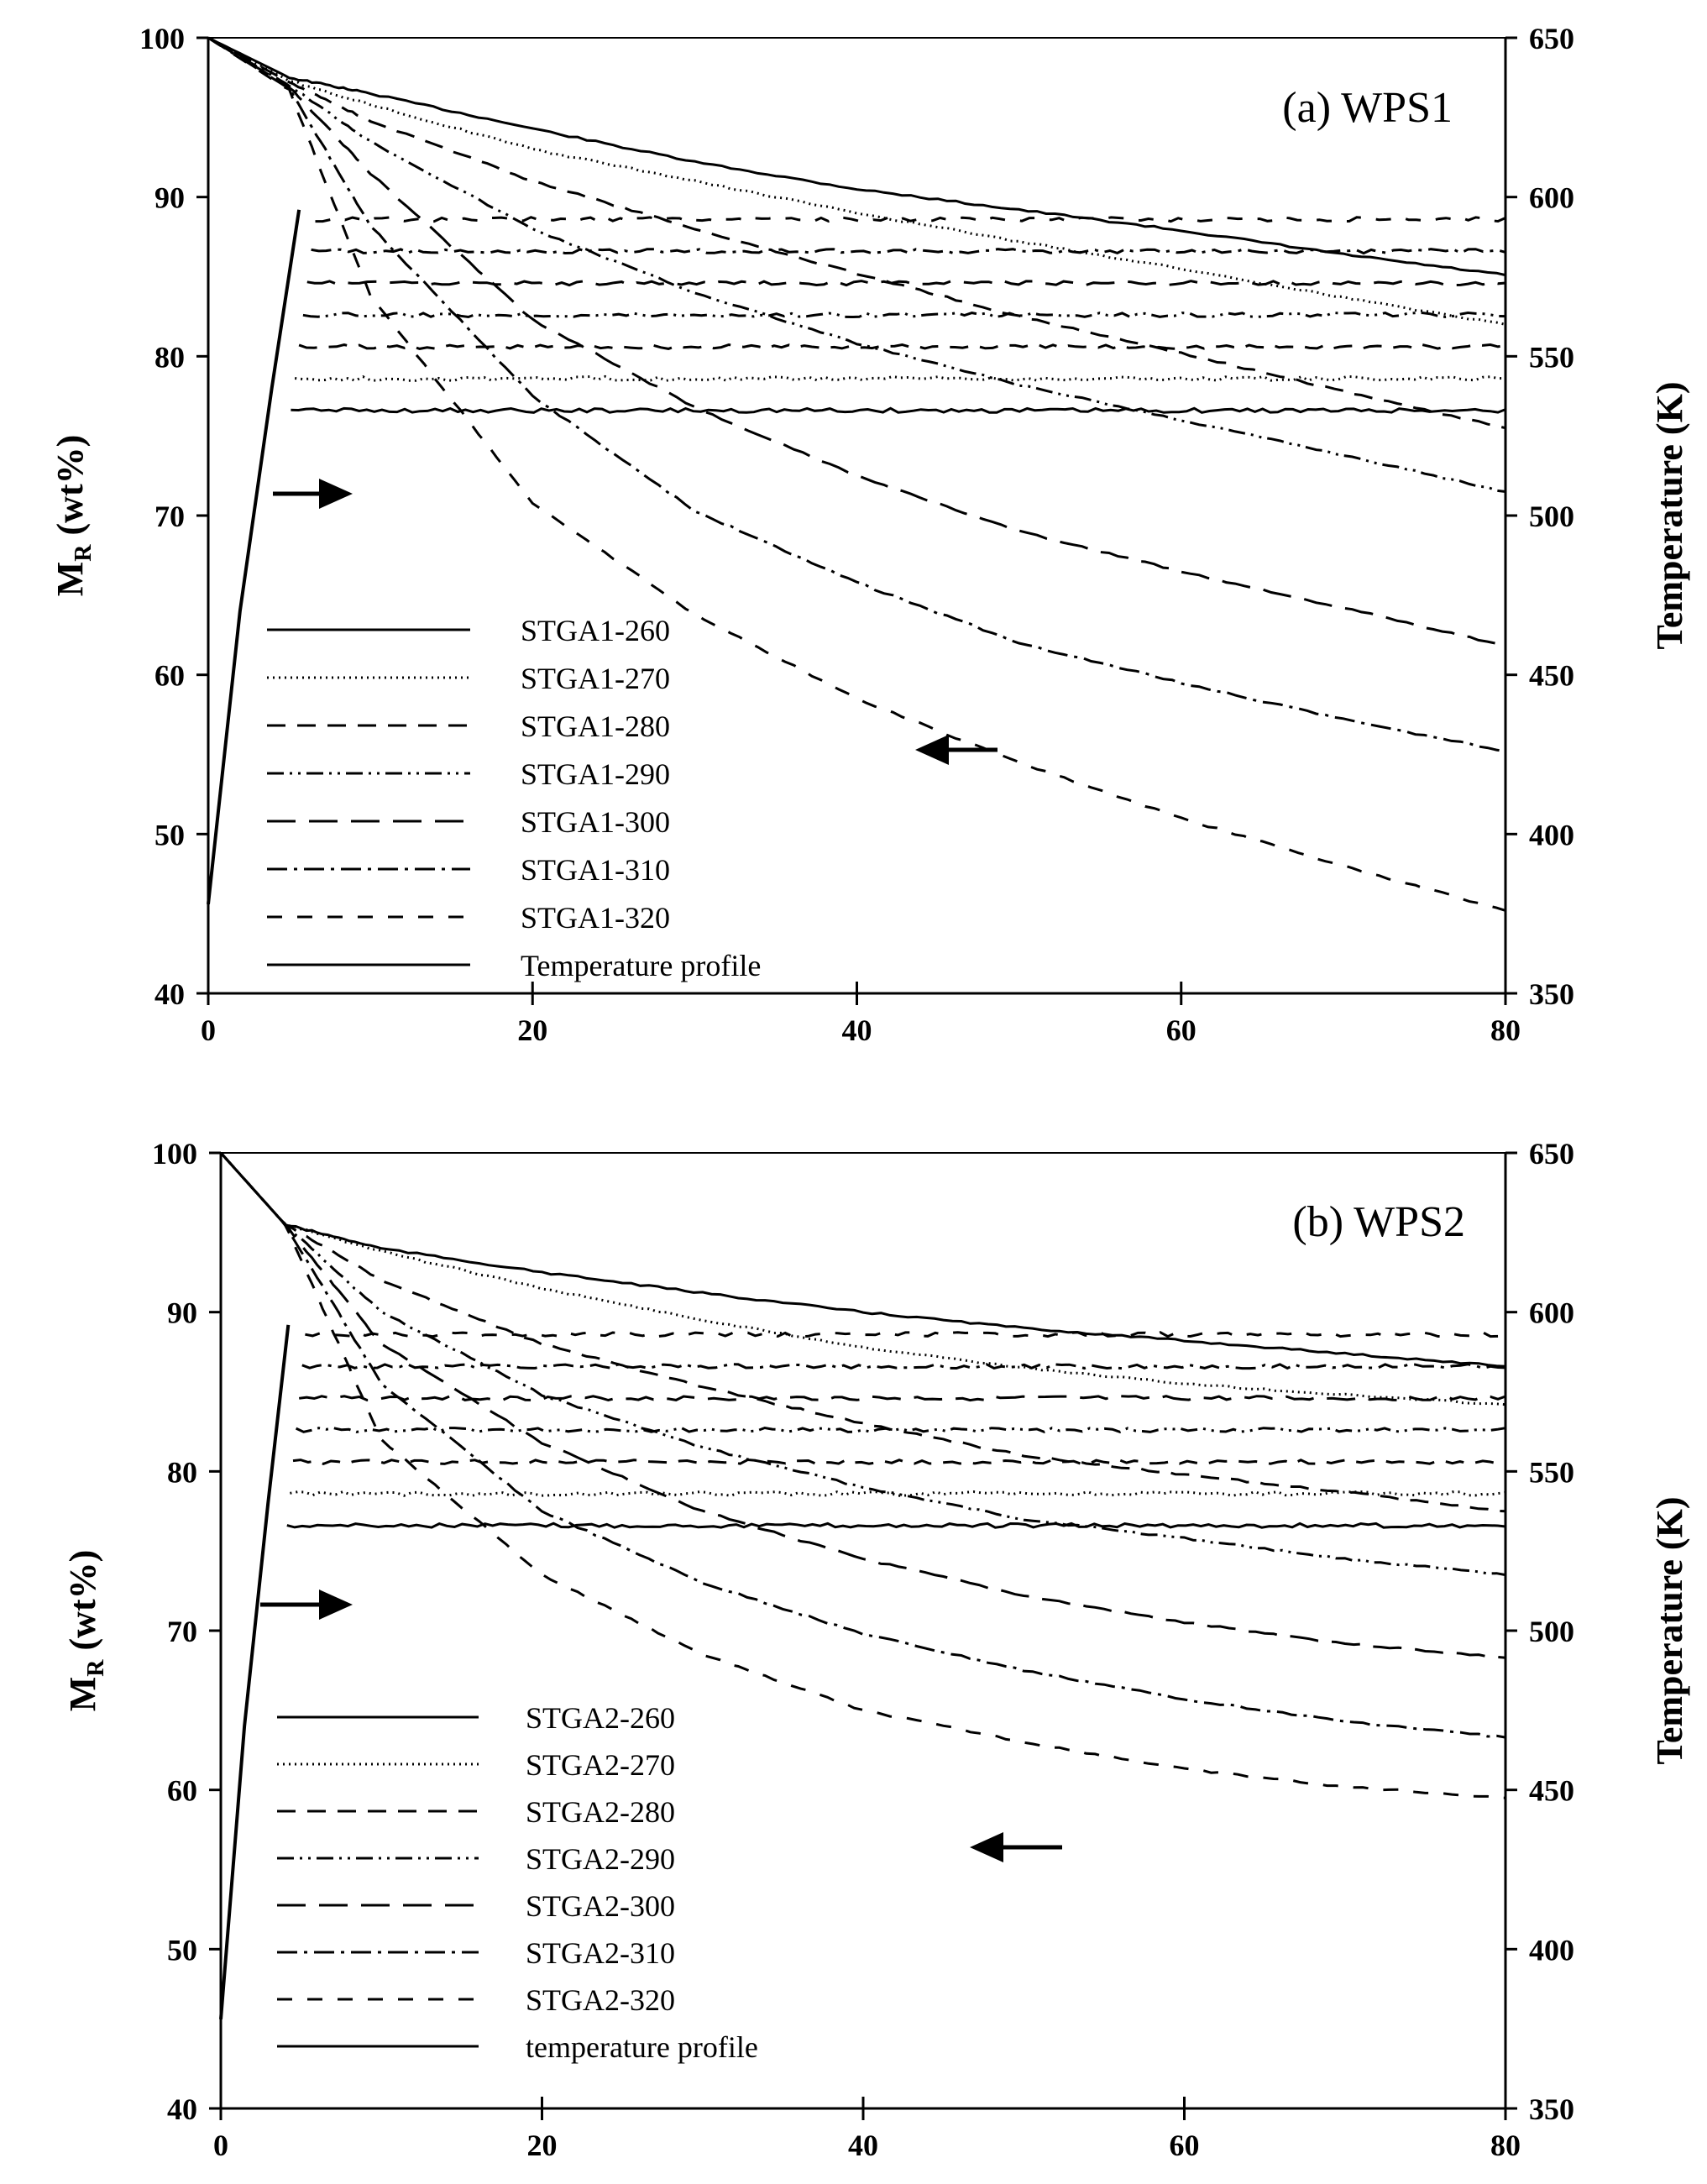 This screenshot has height=2184, width=1707. Describe the element at coordinates (595, 630) in the screenshot. I see `legend-label: STGA1-260` at that location.